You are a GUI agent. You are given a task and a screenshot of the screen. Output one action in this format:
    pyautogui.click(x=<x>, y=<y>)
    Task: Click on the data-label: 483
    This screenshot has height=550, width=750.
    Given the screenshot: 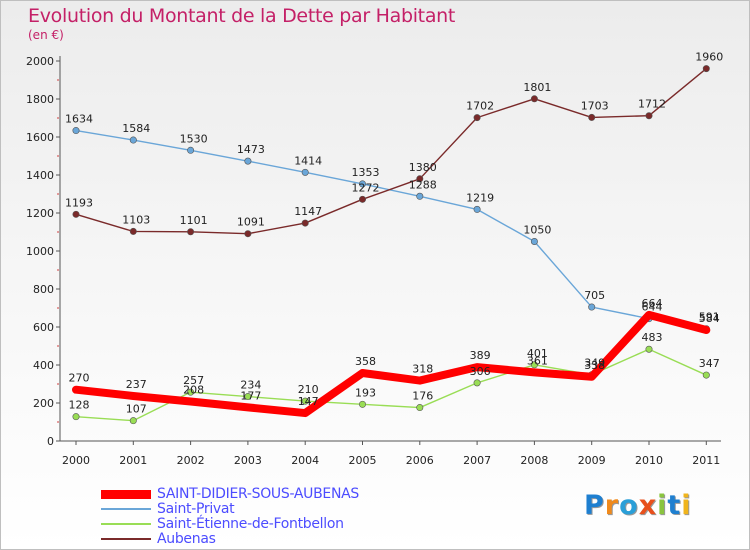 What is the action you would take?
    pyautogui.click(x=652, y=337)
    